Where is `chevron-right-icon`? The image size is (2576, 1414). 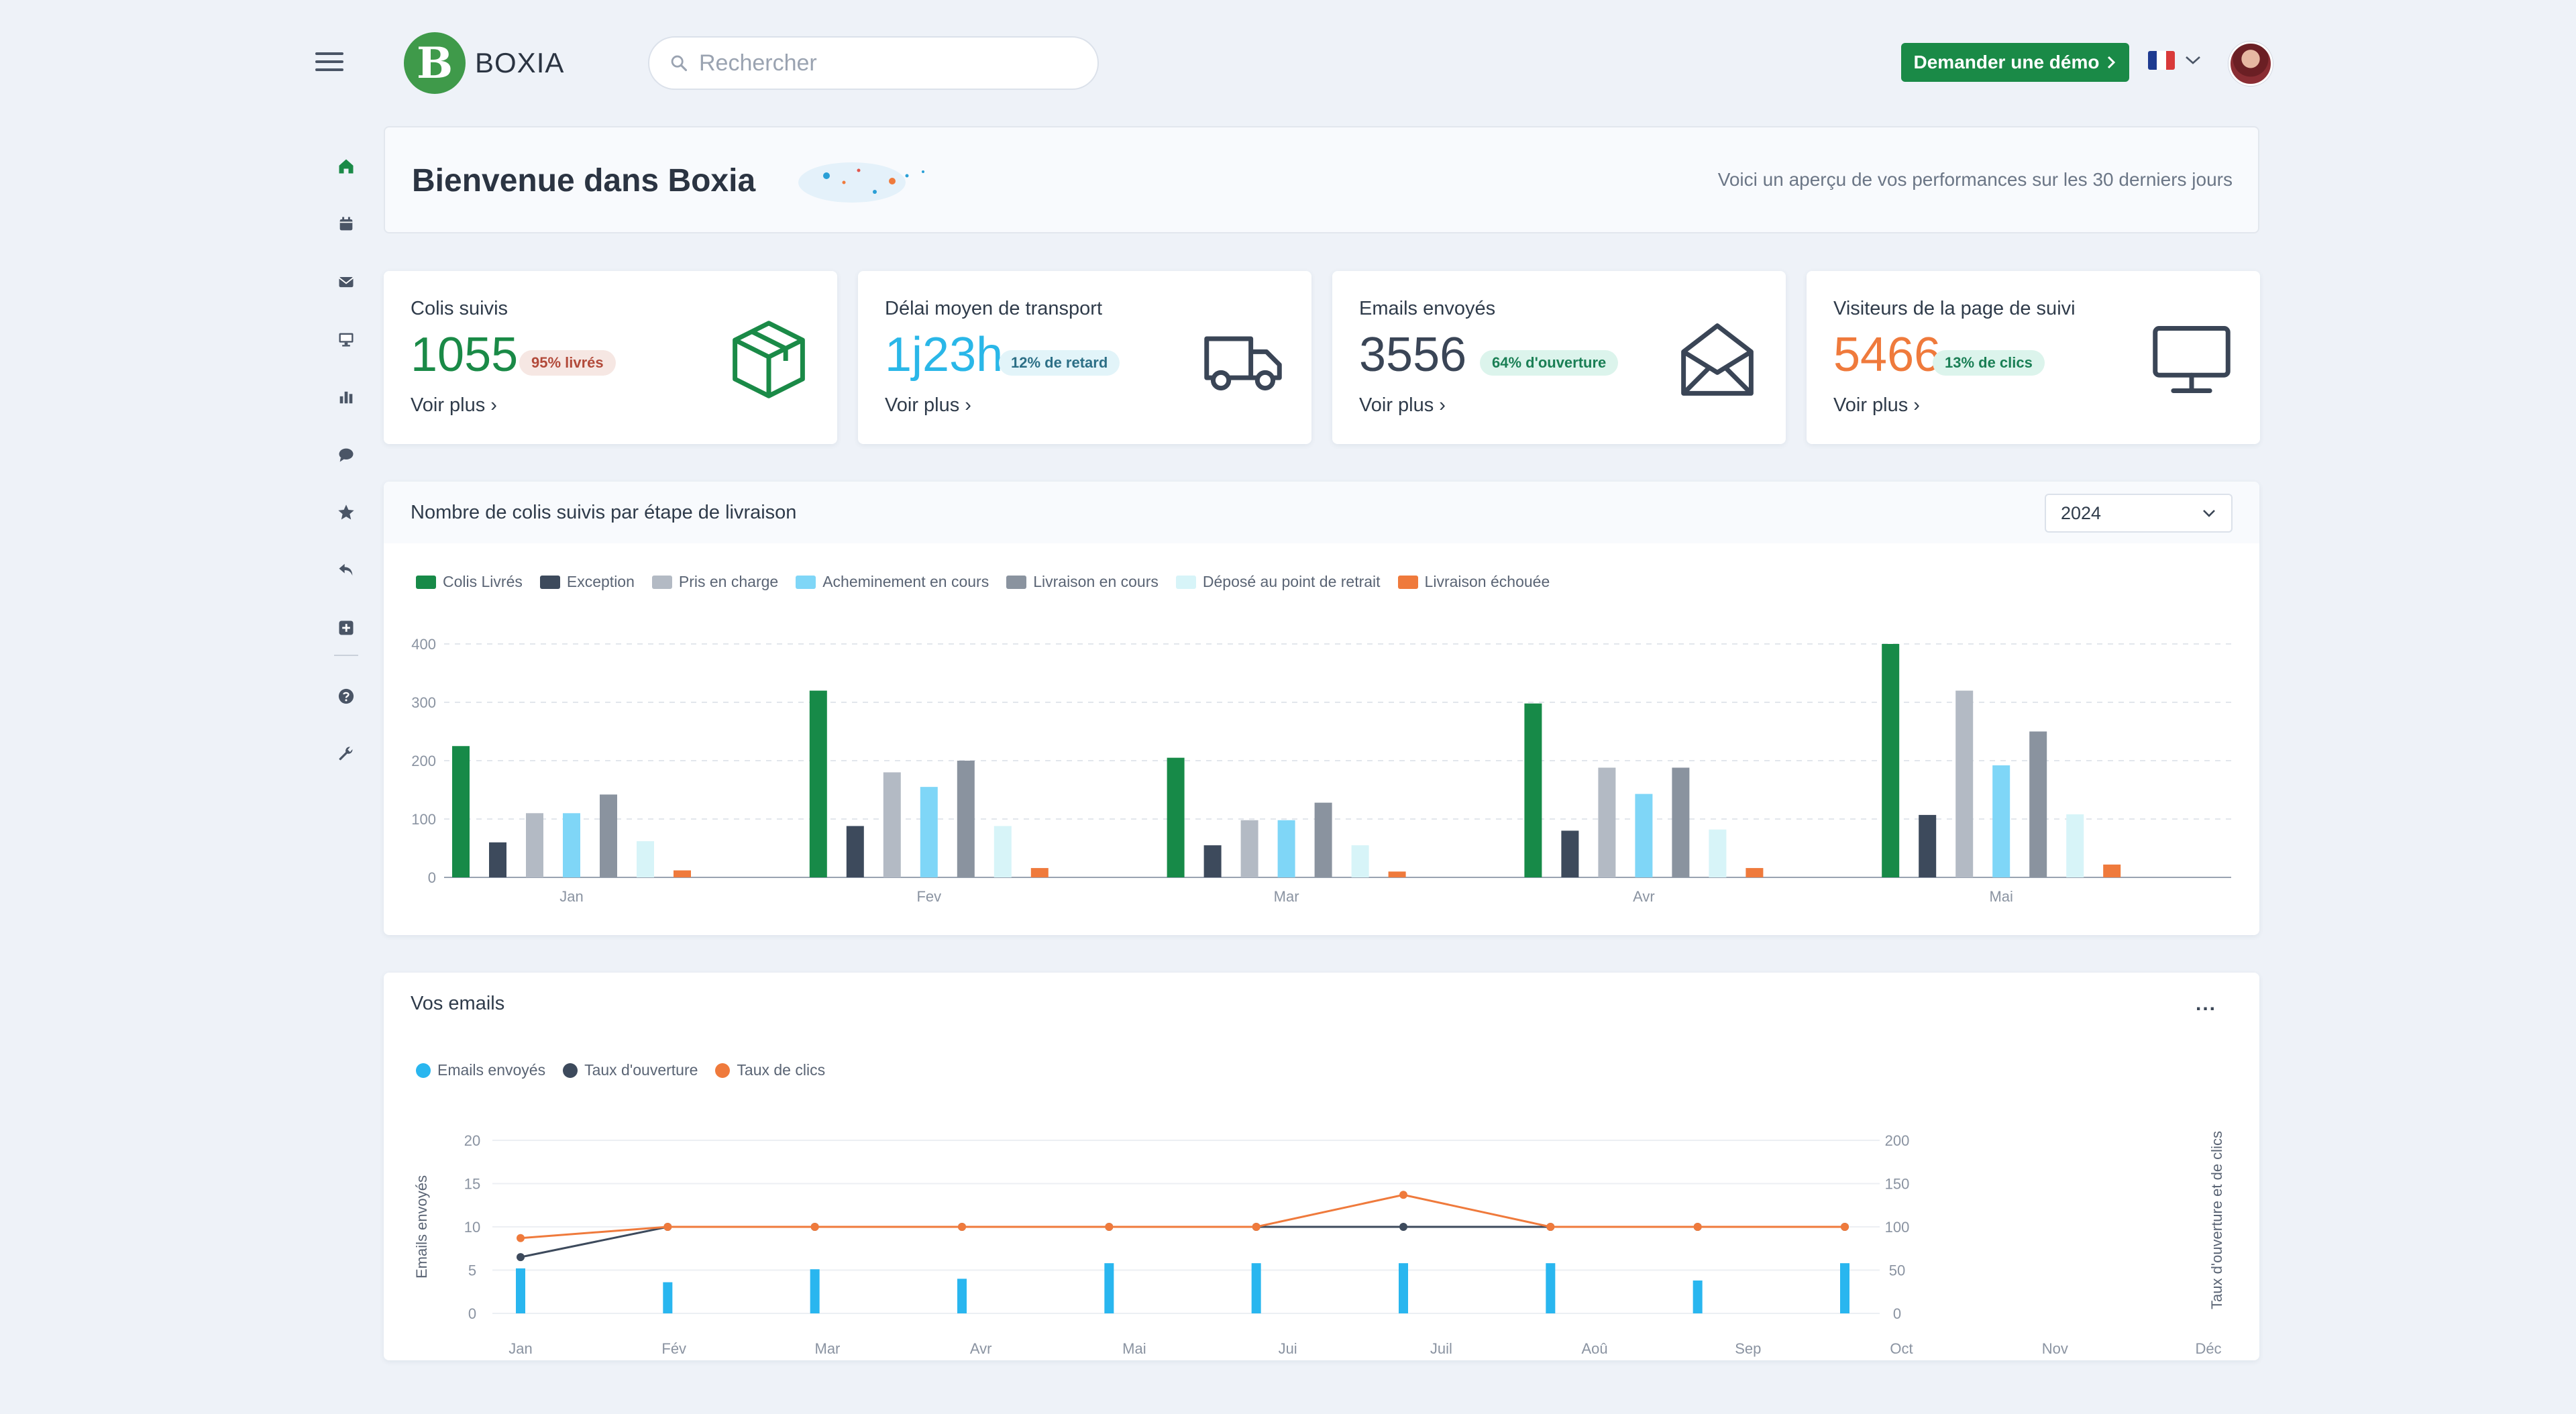 chevron-right-icon is located at coordinates (2112, 62).